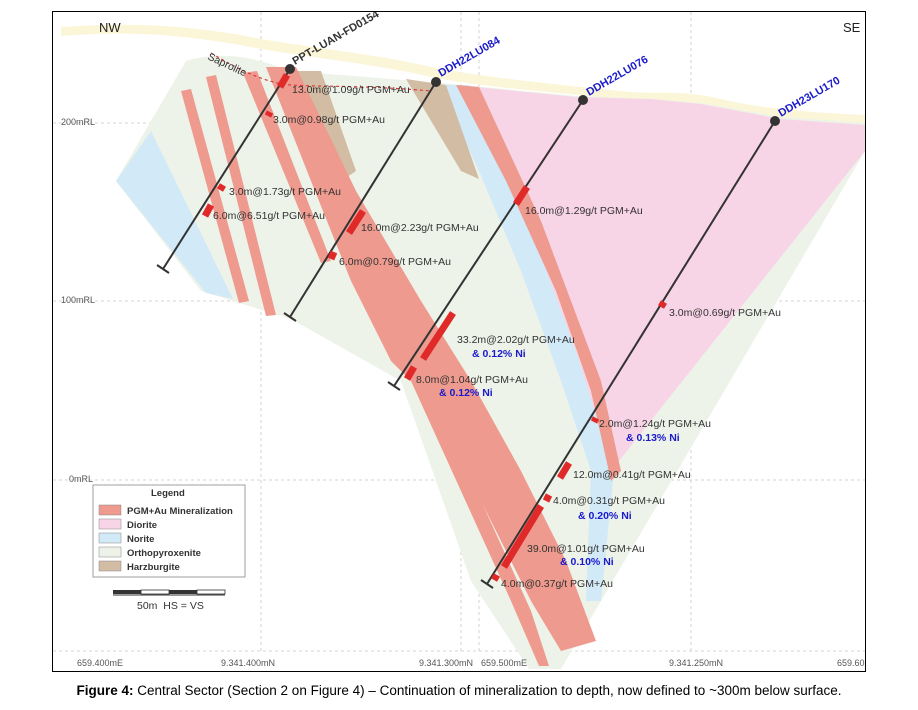 This screenshot has height=710, width=918. Describe the element at coordinates (110, 510) in the screenshot. I see `legend-swatch-pgm` at that location.